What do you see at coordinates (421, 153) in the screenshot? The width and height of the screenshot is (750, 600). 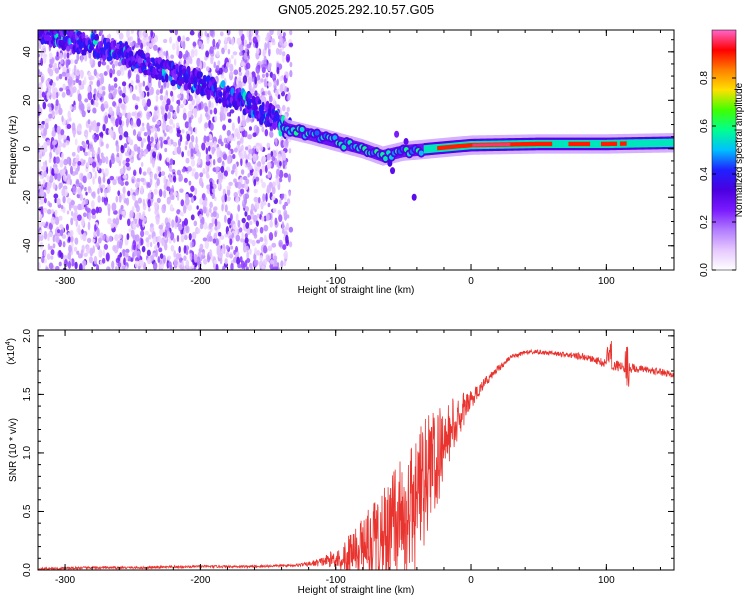 I see `spectrogram-band-core` at bounding box center [421, 153].